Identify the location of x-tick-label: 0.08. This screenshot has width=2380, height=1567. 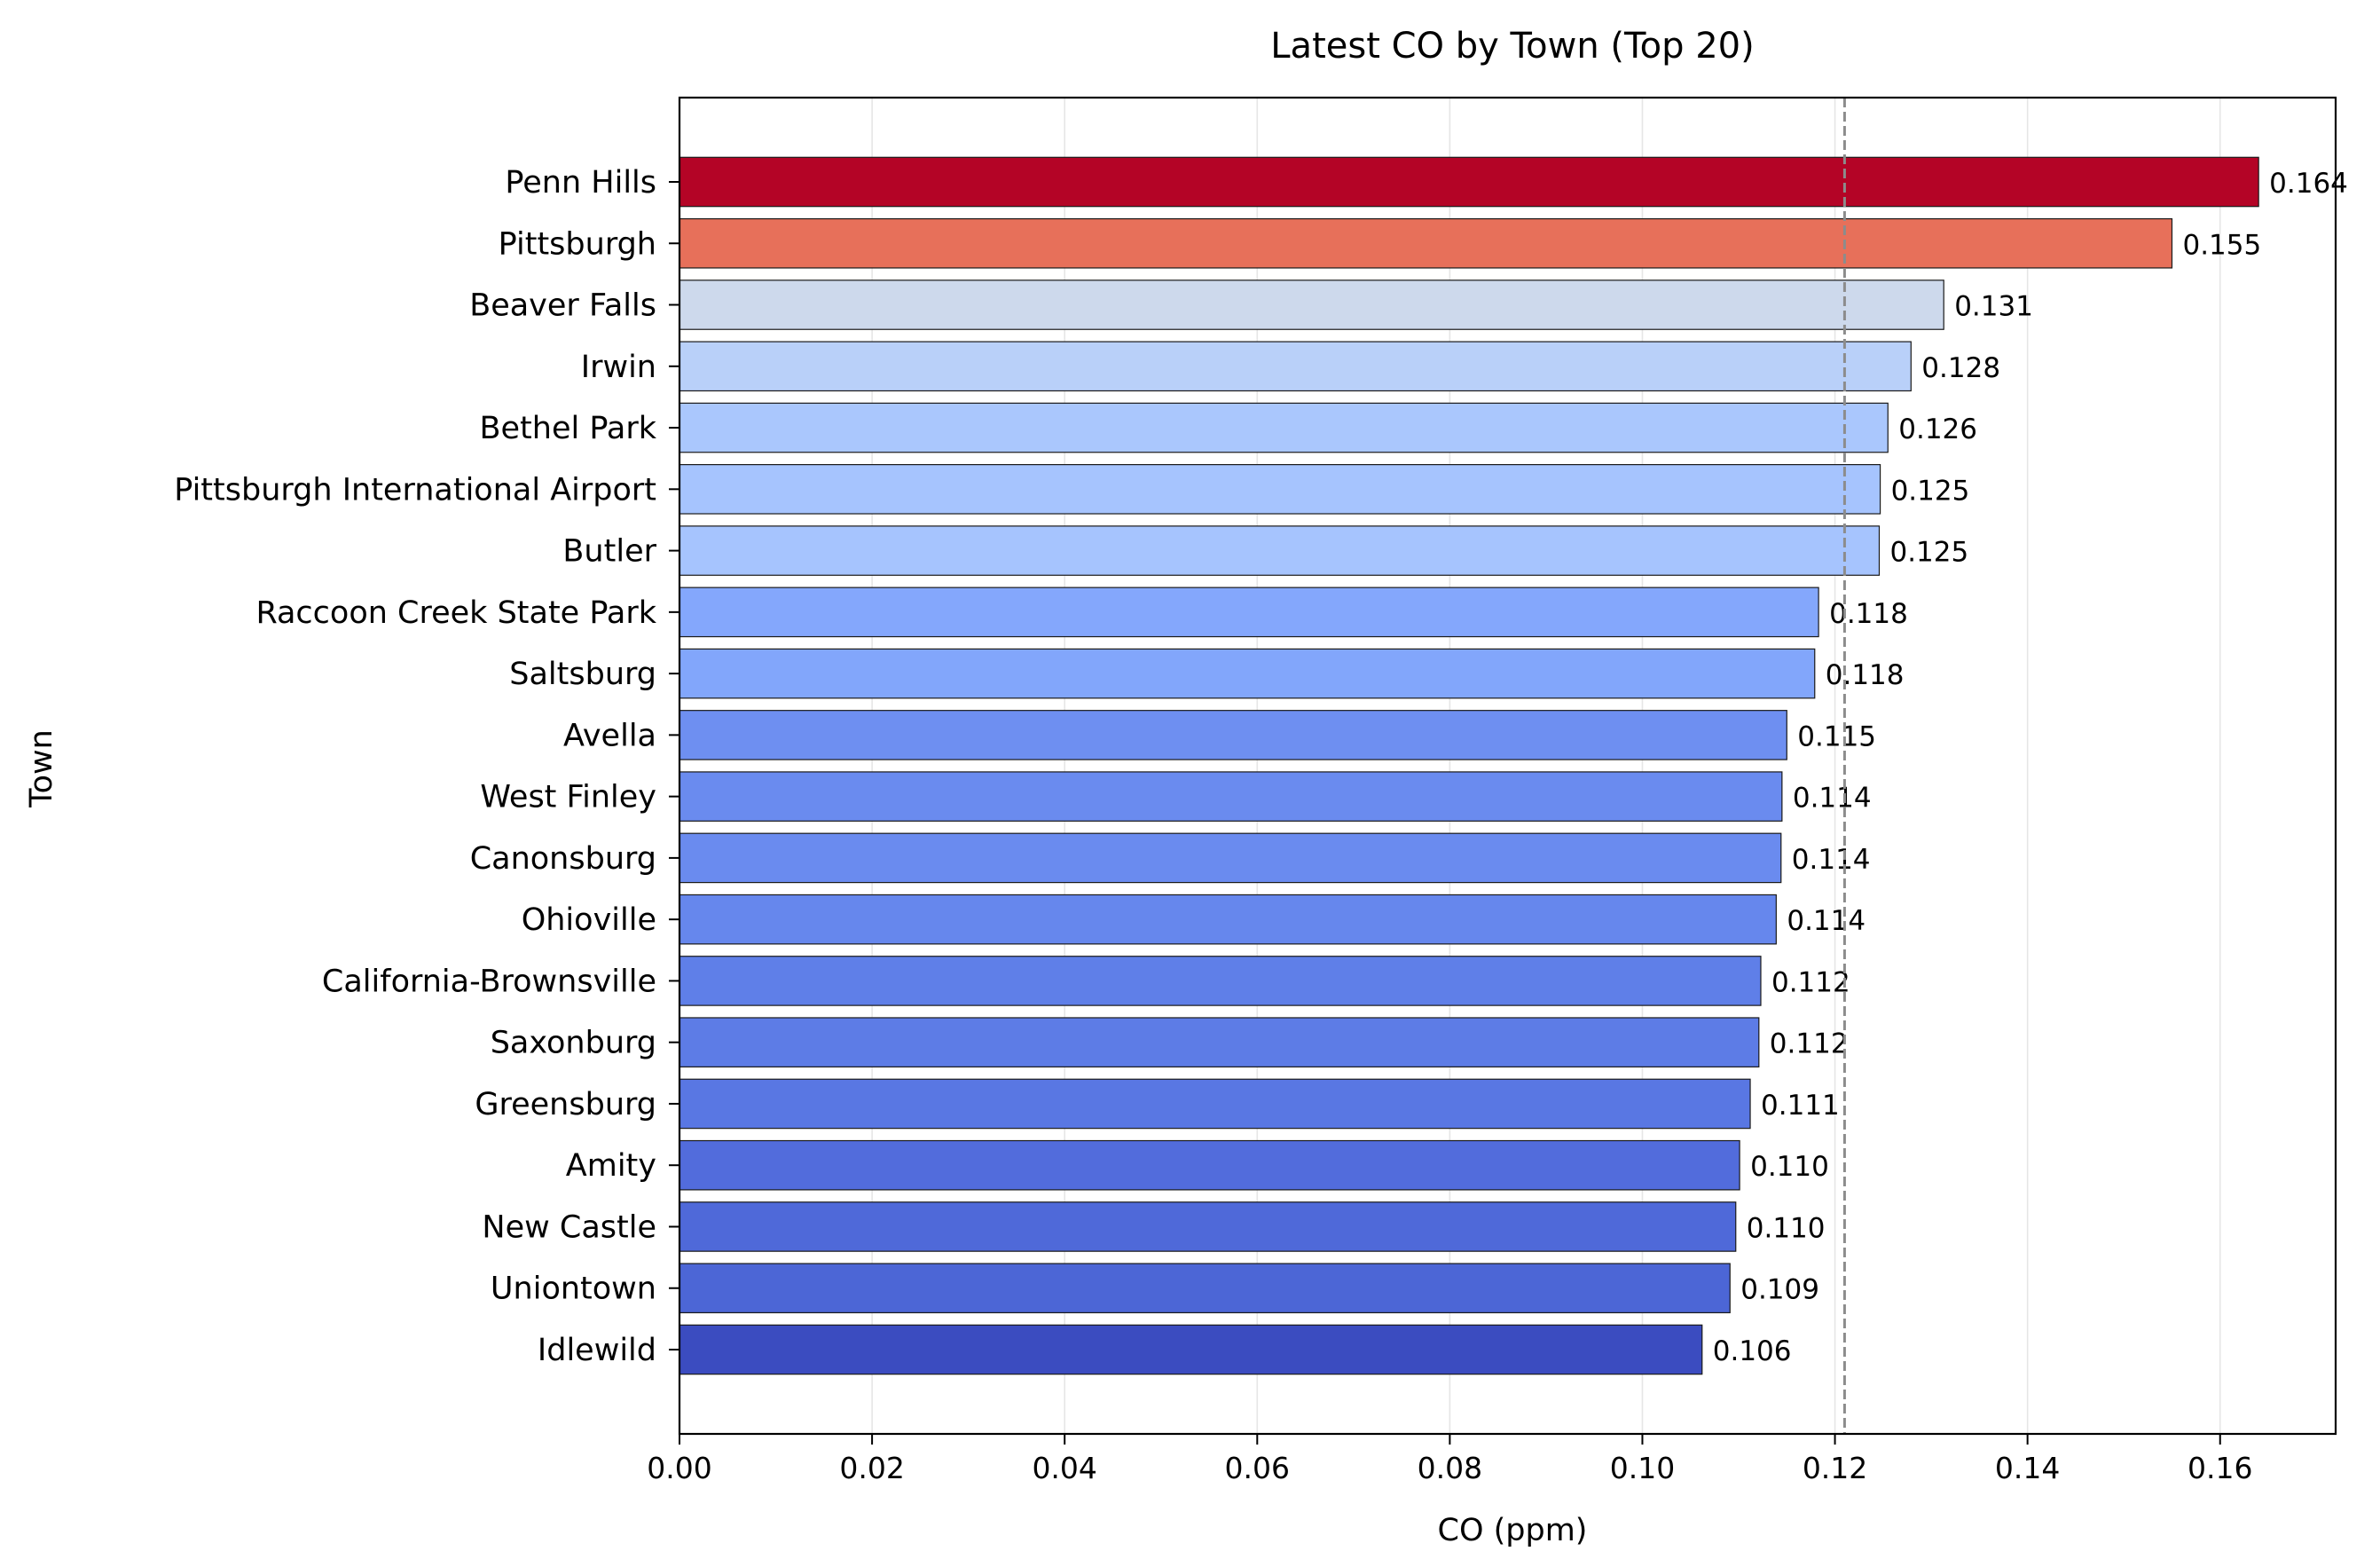
(1450, 1468).